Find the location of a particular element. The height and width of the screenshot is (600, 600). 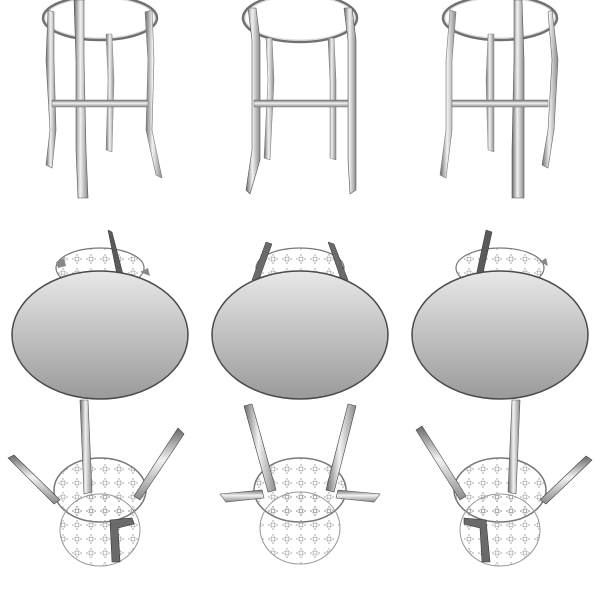

stool-front-view is located at coordinates (300, 97).